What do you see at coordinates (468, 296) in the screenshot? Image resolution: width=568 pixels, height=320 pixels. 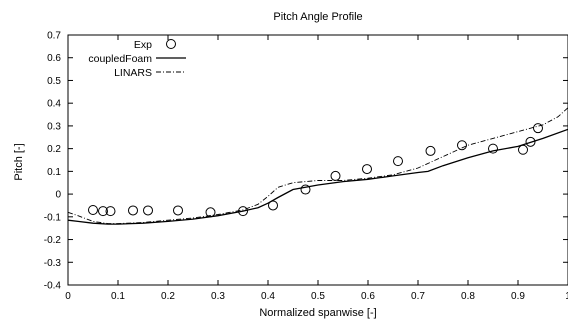 I see `x-tick-label: 0.8` at bounding box center [468, 296].